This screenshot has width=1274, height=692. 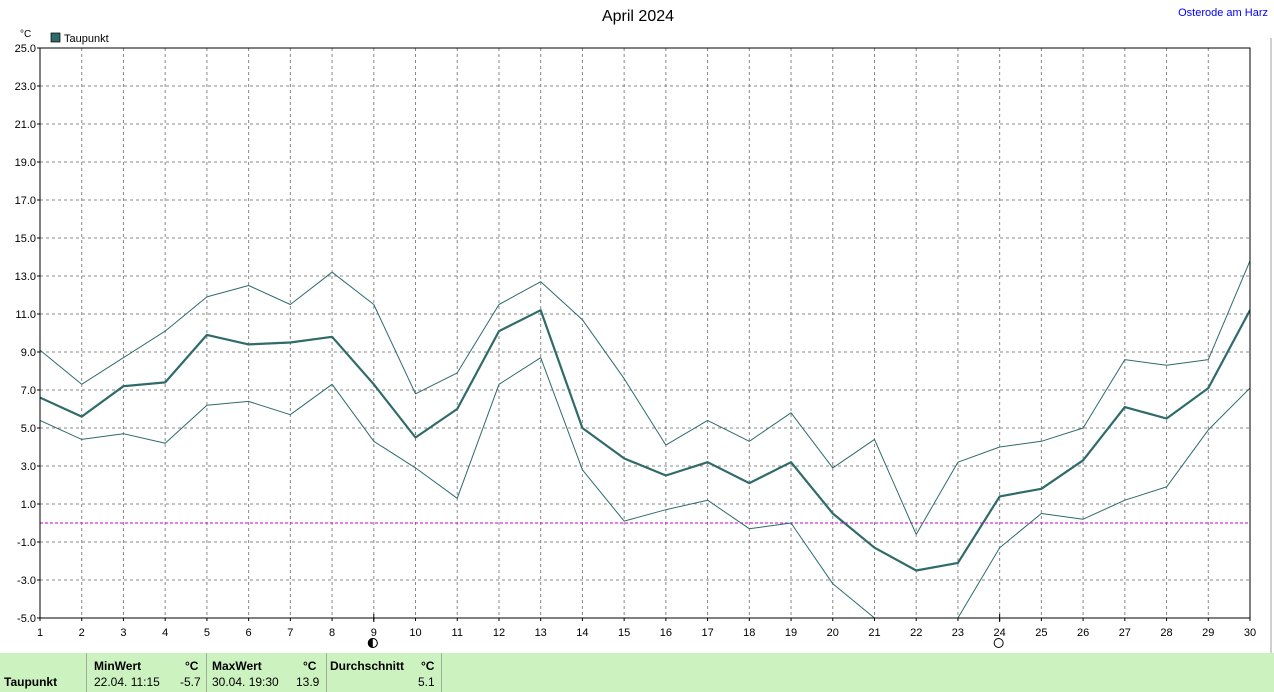 I want to click on x-tick-label: 9, so click(x=374, y=633).